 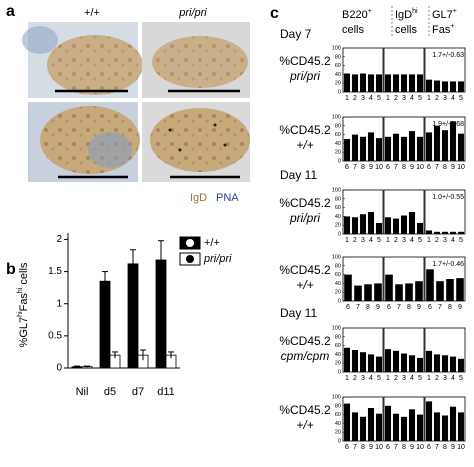 I want to click on x-tick-label: Nil, so click(x=82, y=392).